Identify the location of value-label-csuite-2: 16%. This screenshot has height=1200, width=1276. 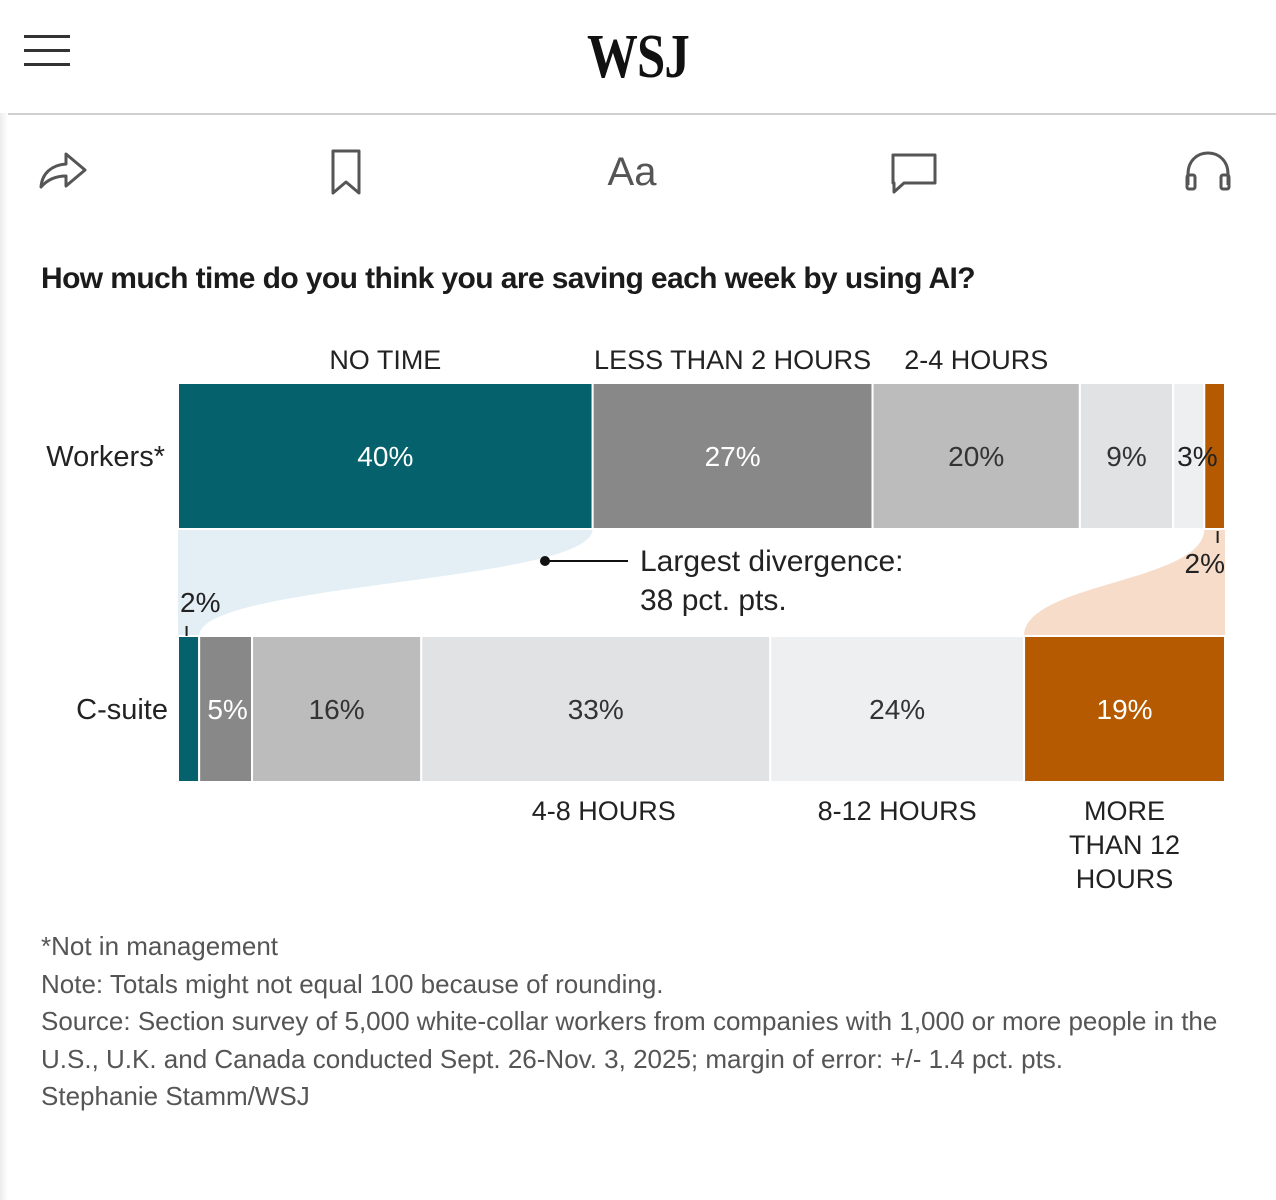
(337, 709).